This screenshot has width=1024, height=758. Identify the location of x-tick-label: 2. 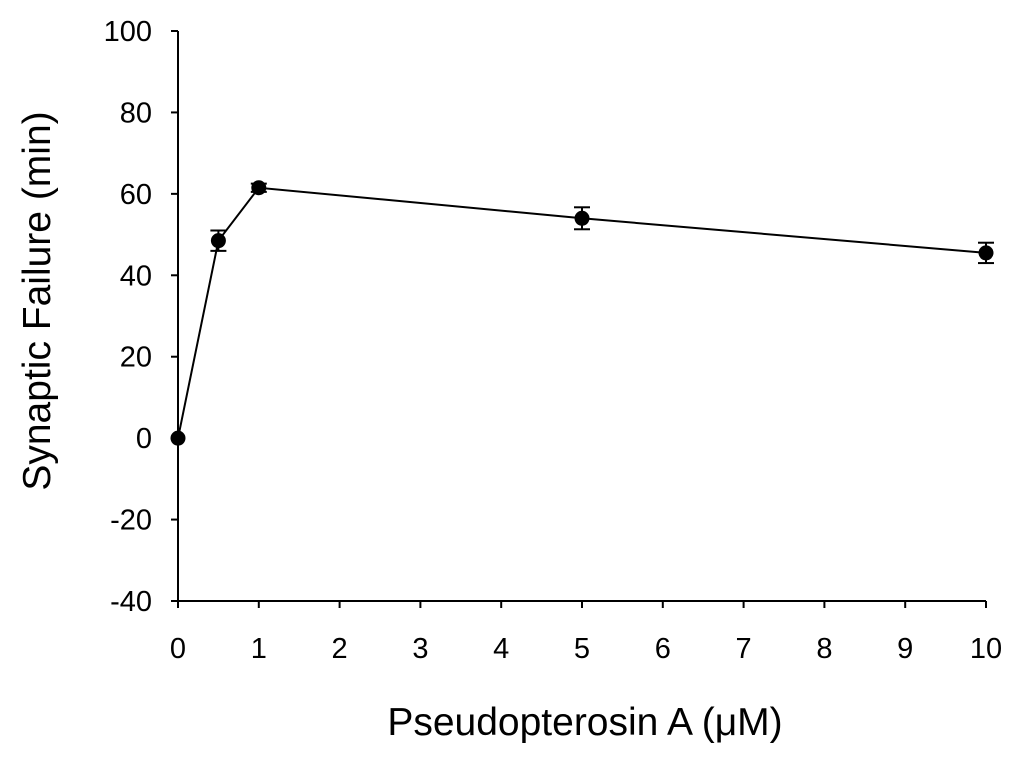
(340, 649).